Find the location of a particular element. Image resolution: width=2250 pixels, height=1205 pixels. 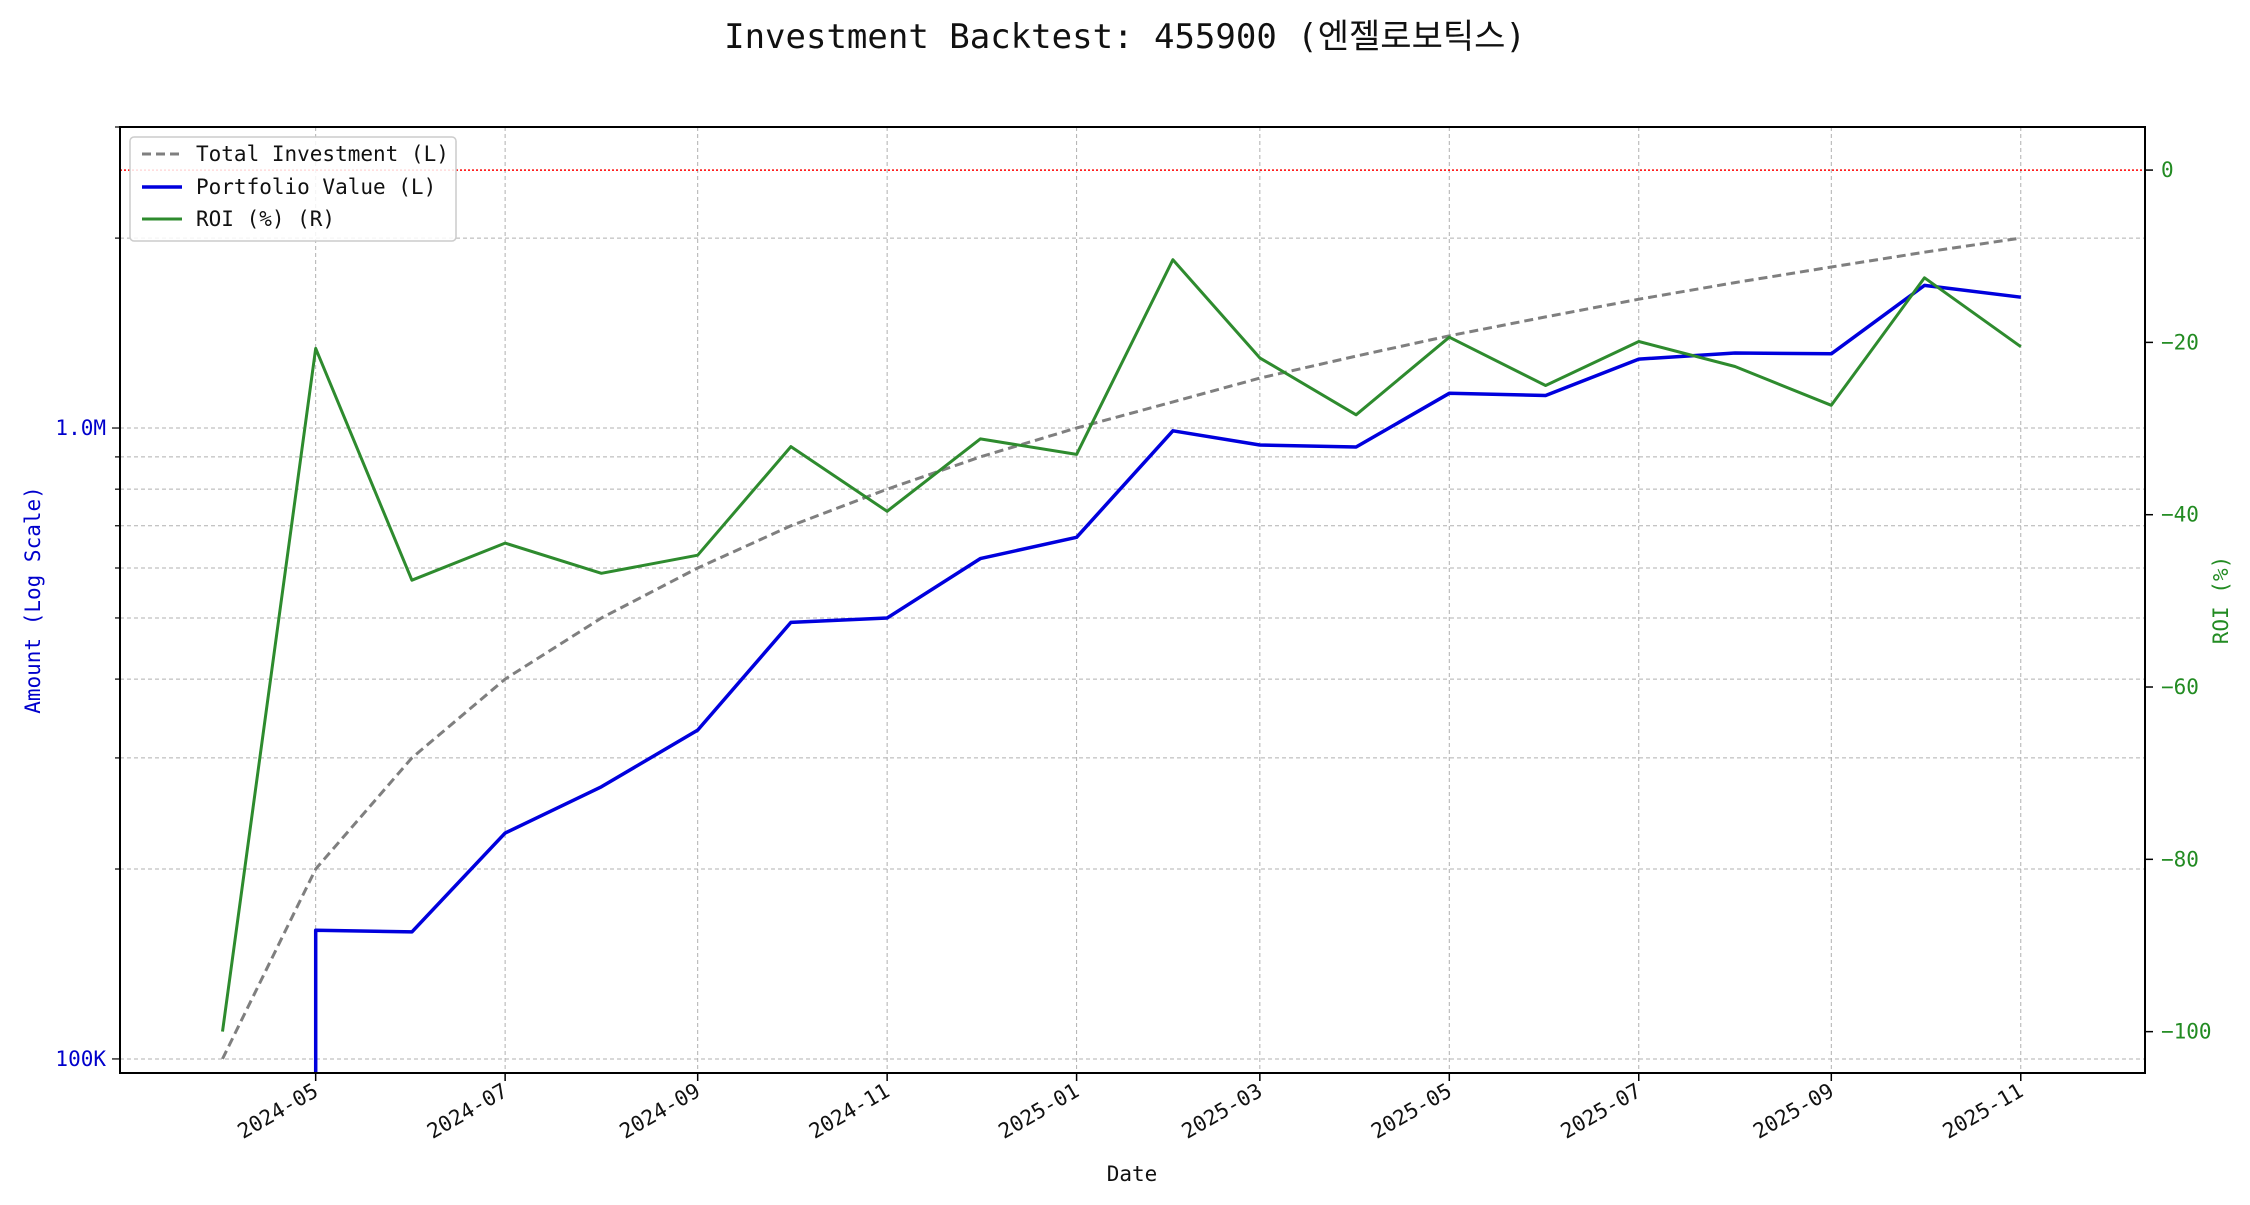

right-axis-label: ROI (%) is located at coordinates (2221, 600).